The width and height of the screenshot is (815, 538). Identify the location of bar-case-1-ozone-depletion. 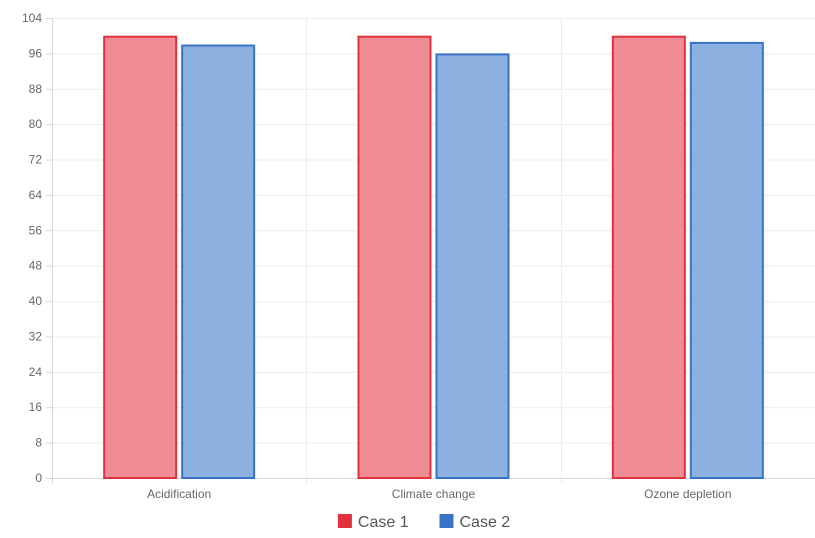
(648, 257).